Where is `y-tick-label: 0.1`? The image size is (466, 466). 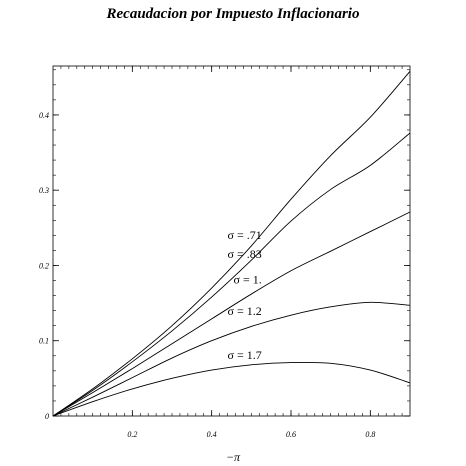 y-tick-label: 0.1 is located at coordinates (44, 341).